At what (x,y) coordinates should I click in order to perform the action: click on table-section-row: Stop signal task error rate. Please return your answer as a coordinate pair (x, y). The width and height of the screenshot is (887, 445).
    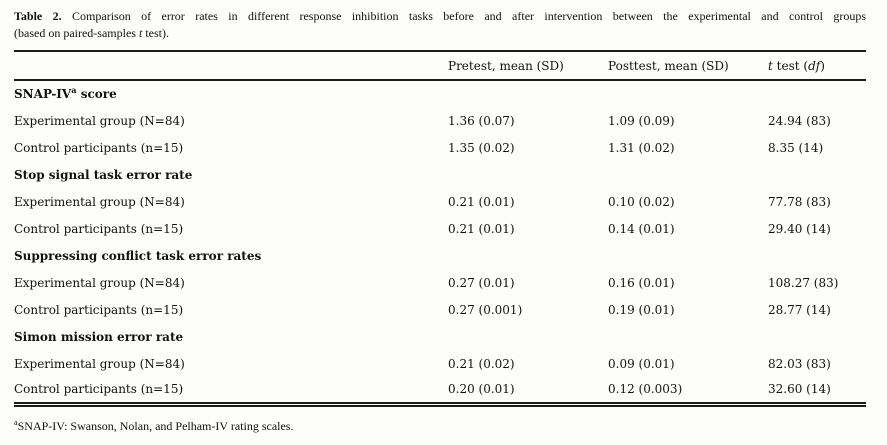
    Looking at the image, I should click on (440, 174).